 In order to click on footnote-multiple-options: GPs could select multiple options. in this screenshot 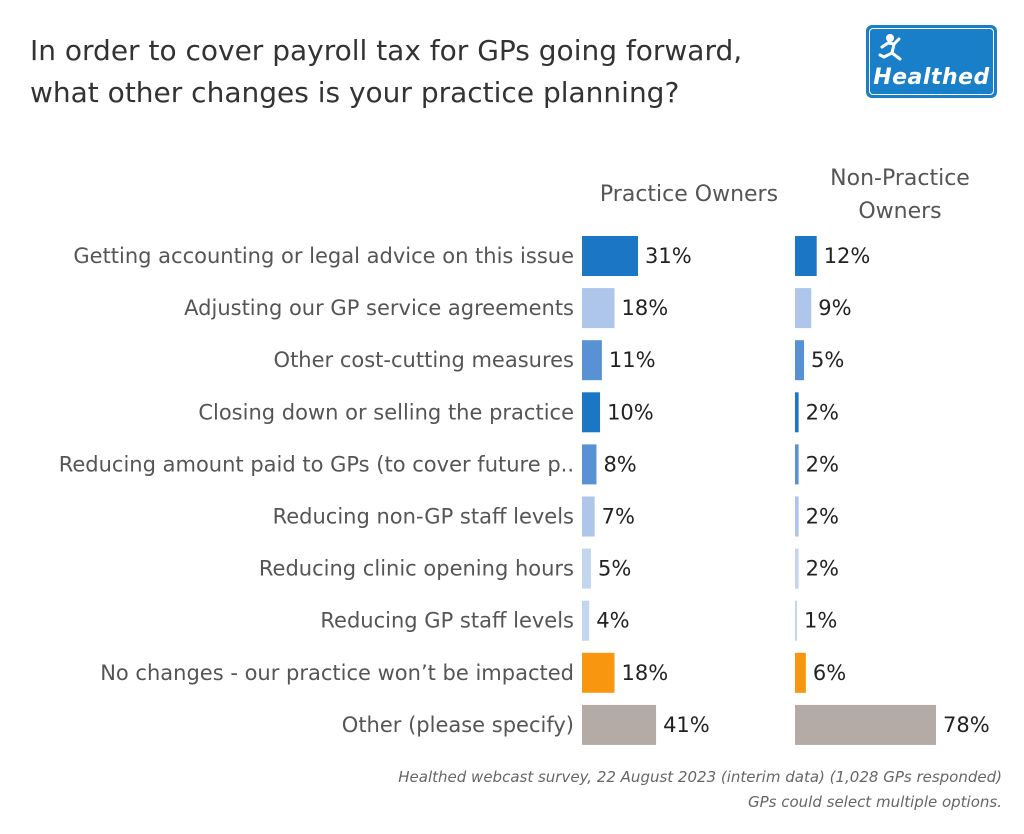, I will do `click(874, 802)`.